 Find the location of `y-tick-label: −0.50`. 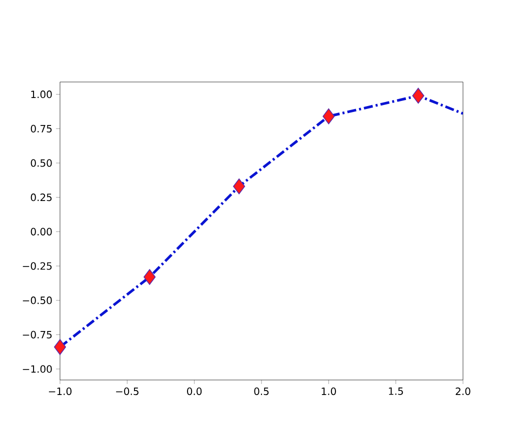

y-tick-label: −0.50 is located at coordinates (37, 300).